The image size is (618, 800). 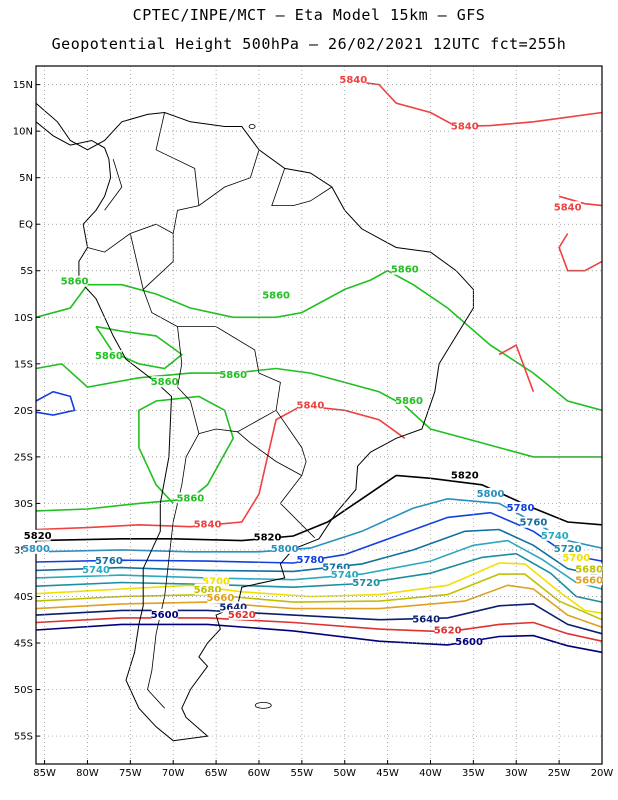 What do you see at coordinates (23, 597) in the screenshot?
I see `lat-label: 40S` at bounding box center [23, 597].